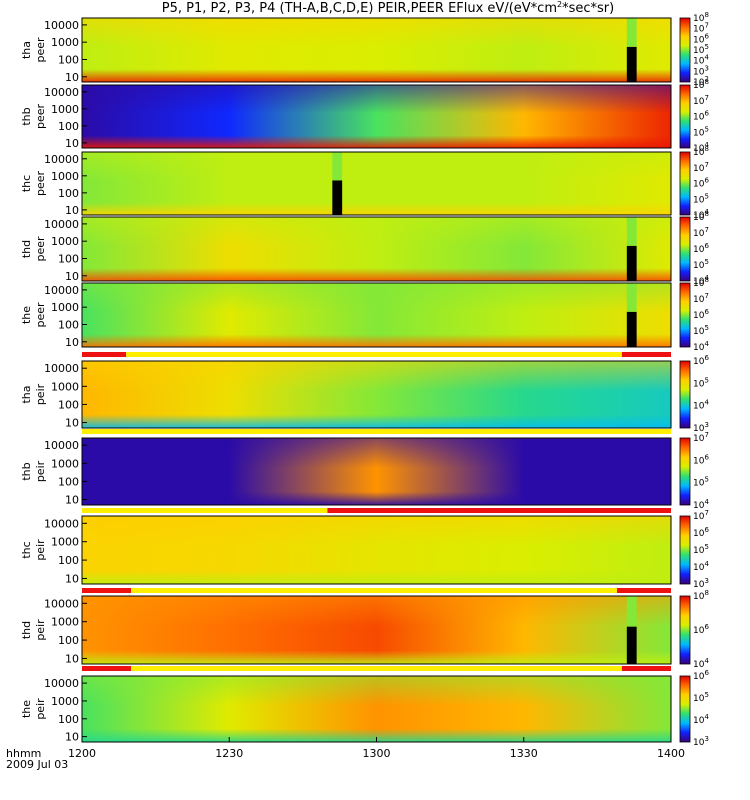  Describe the element at coordinates (26, 183) in the screenshot. I see `panel-label: thc` at that location.